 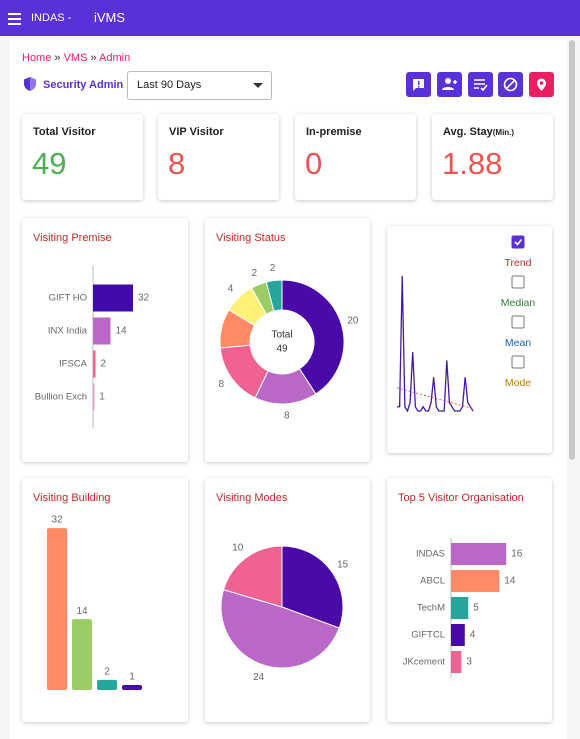 I want to click on chart-card: Visiting Modes 15 24 10, so click(x=287, y=600).